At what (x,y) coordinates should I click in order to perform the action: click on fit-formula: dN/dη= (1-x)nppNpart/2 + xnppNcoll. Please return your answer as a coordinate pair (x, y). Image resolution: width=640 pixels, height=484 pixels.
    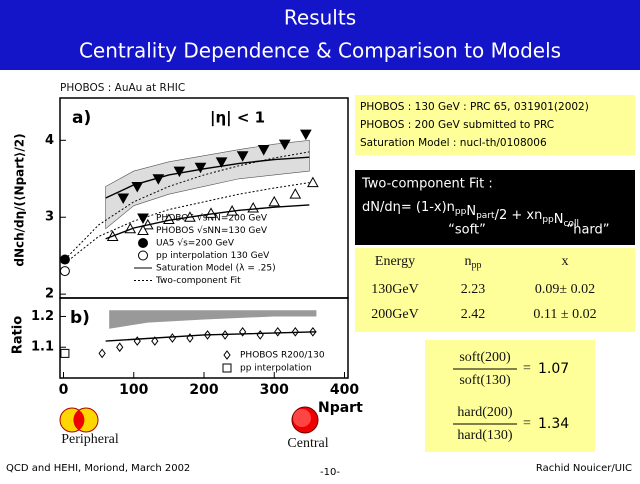
    Looking at the image, I should click on (470, 214).